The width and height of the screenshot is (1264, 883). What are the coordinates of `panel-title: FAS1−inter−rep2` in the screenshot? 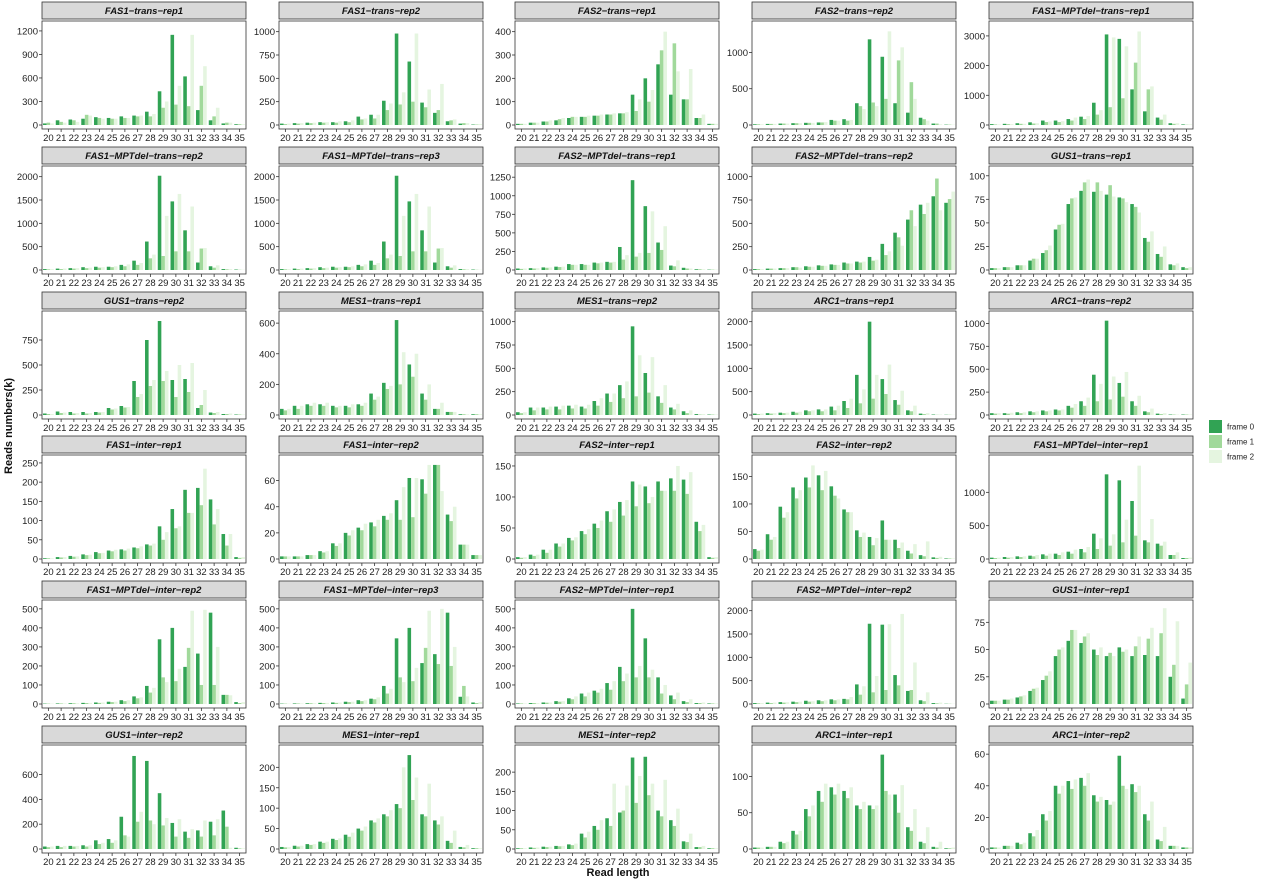 It's located at (381, 445).